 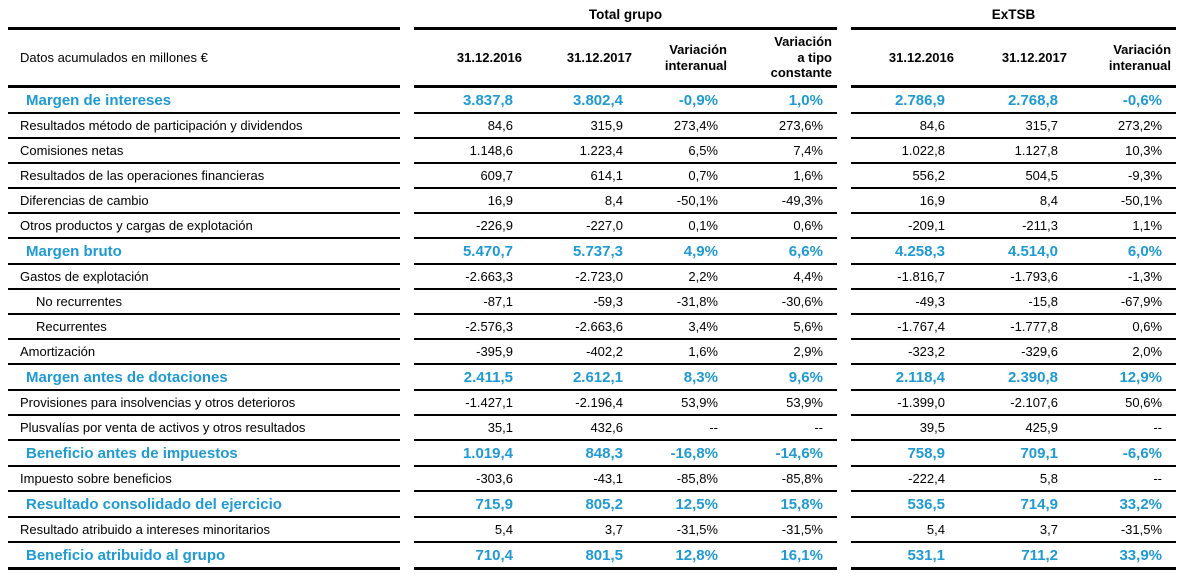 What do you see at coordinates (1124, 302) in the screenshot?
I see `cell-extsb: -67,9%` at bounding box center [1124, 302].